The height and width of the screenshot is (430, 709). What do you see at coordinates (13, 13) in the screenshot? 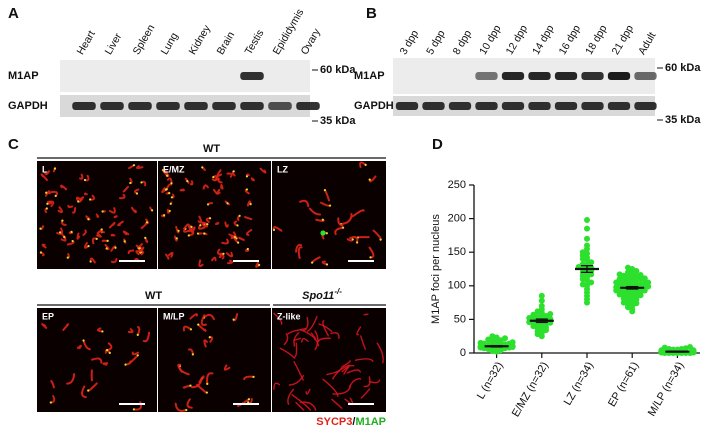
I see `panel-label: A` at bounding box center [13, 13].